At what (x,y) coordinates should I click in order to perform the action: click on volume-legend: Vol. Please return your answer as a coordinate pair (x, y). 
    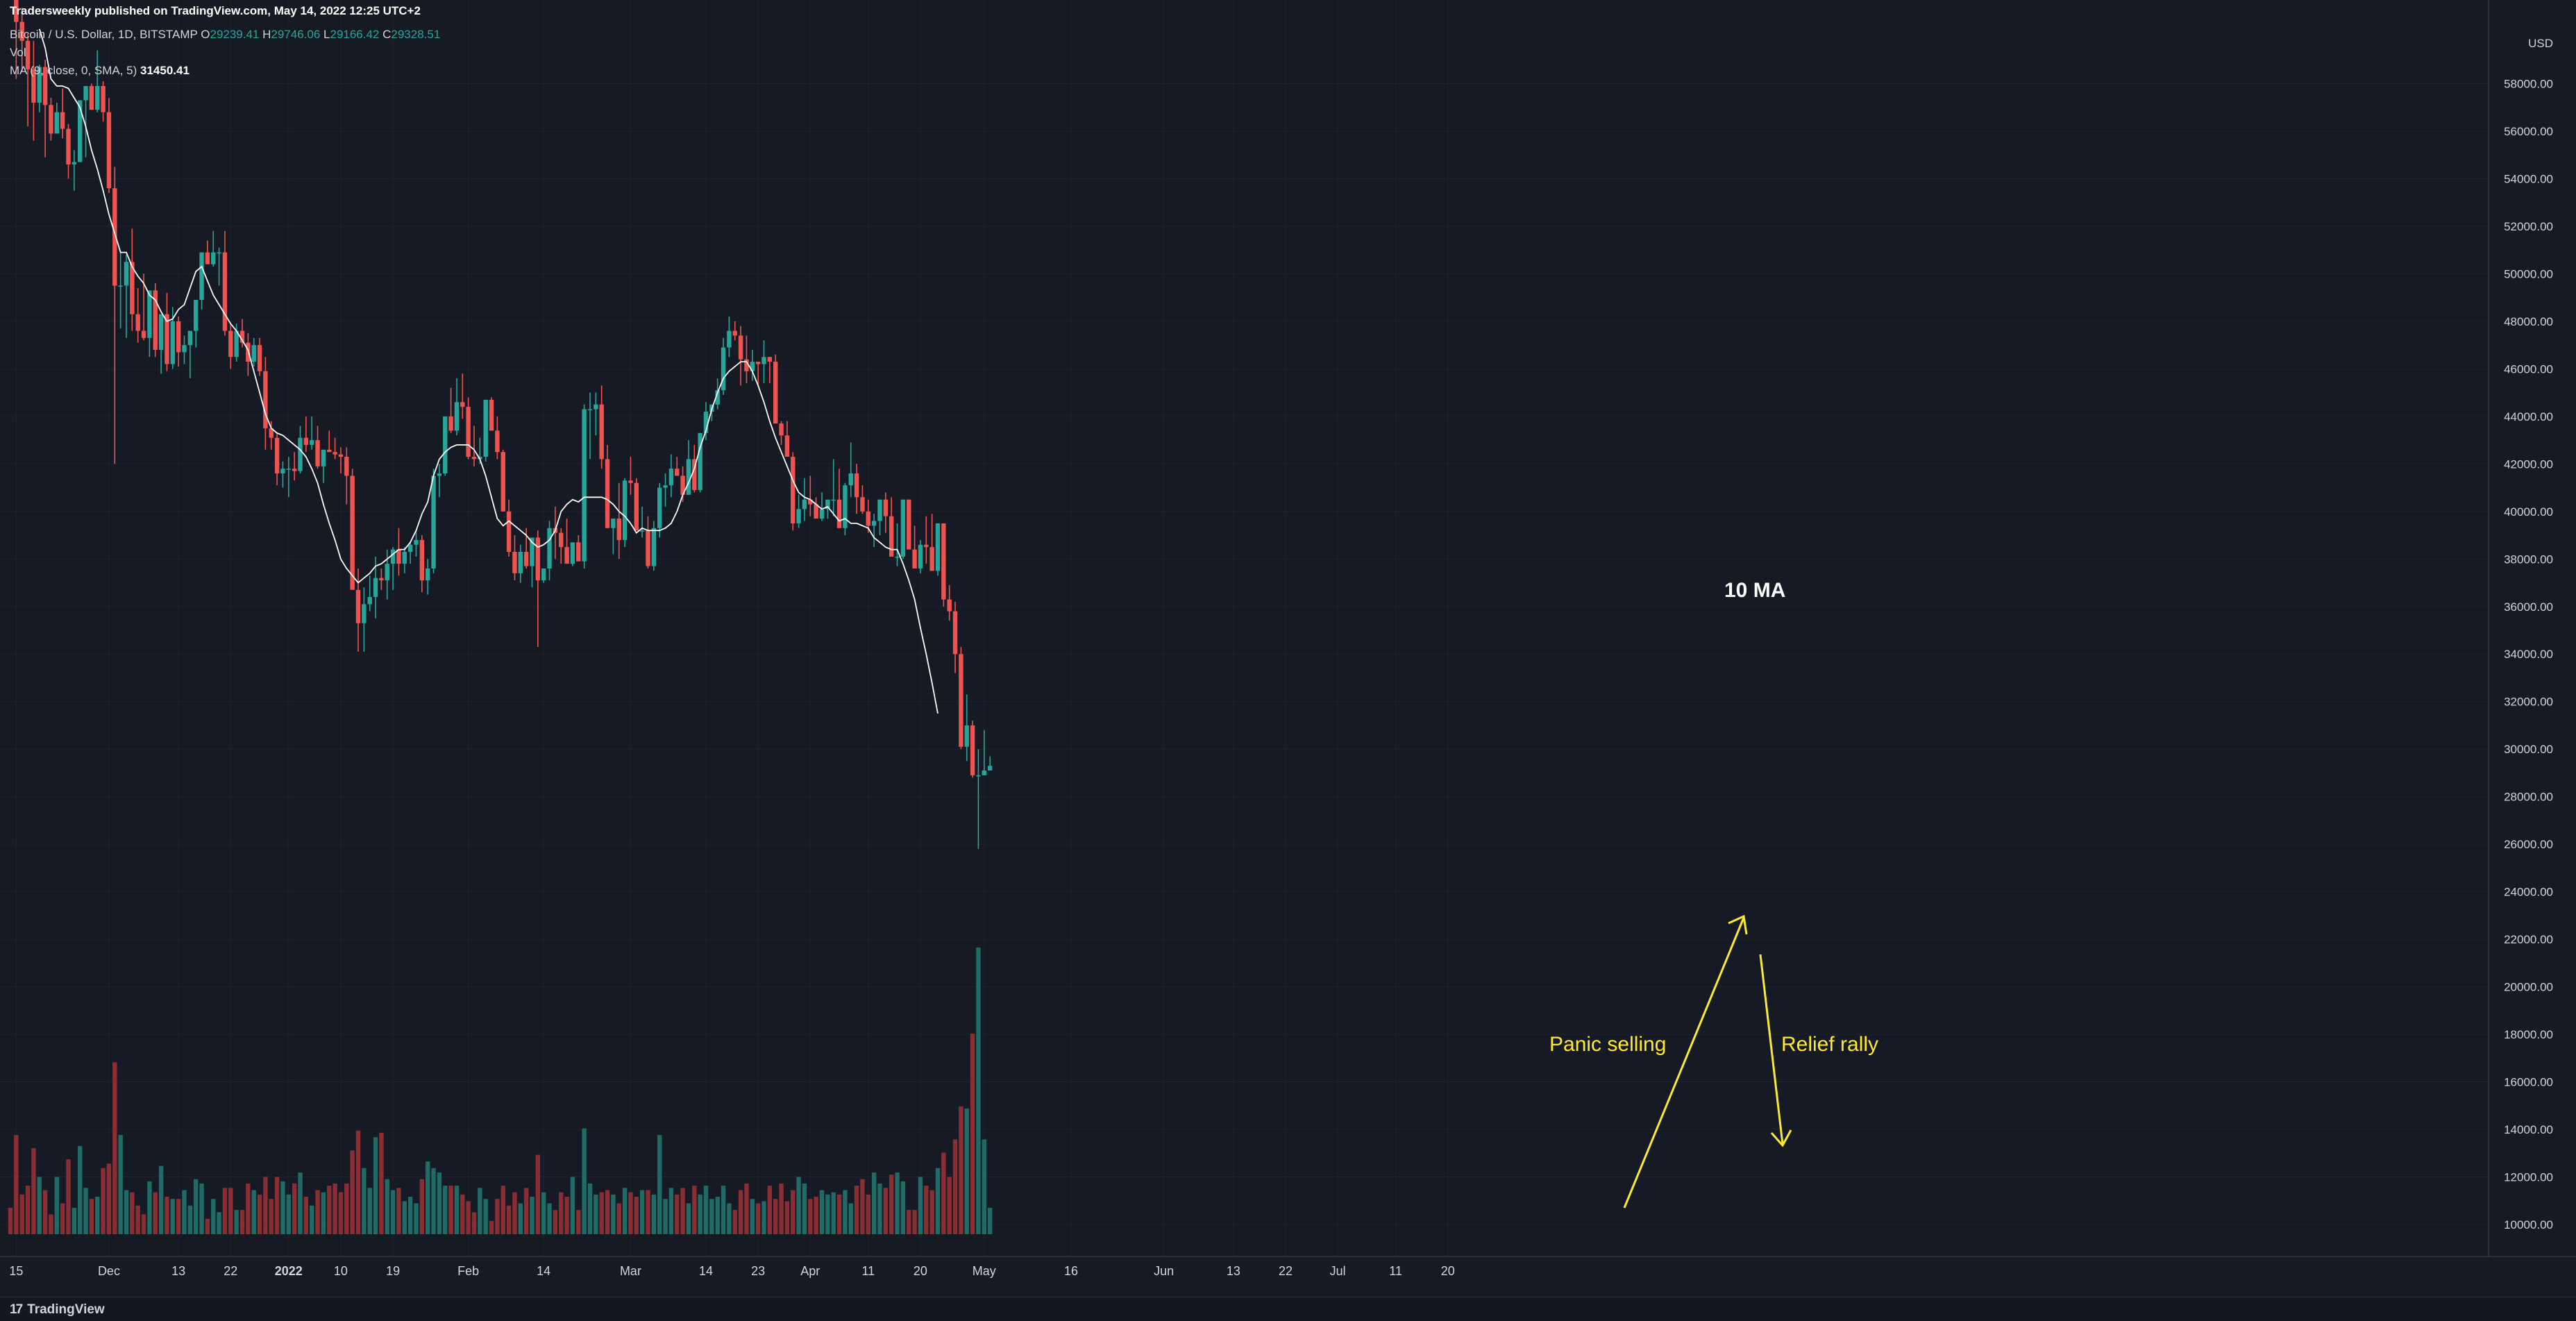
    Looking at the image, I should click on (18, 52).